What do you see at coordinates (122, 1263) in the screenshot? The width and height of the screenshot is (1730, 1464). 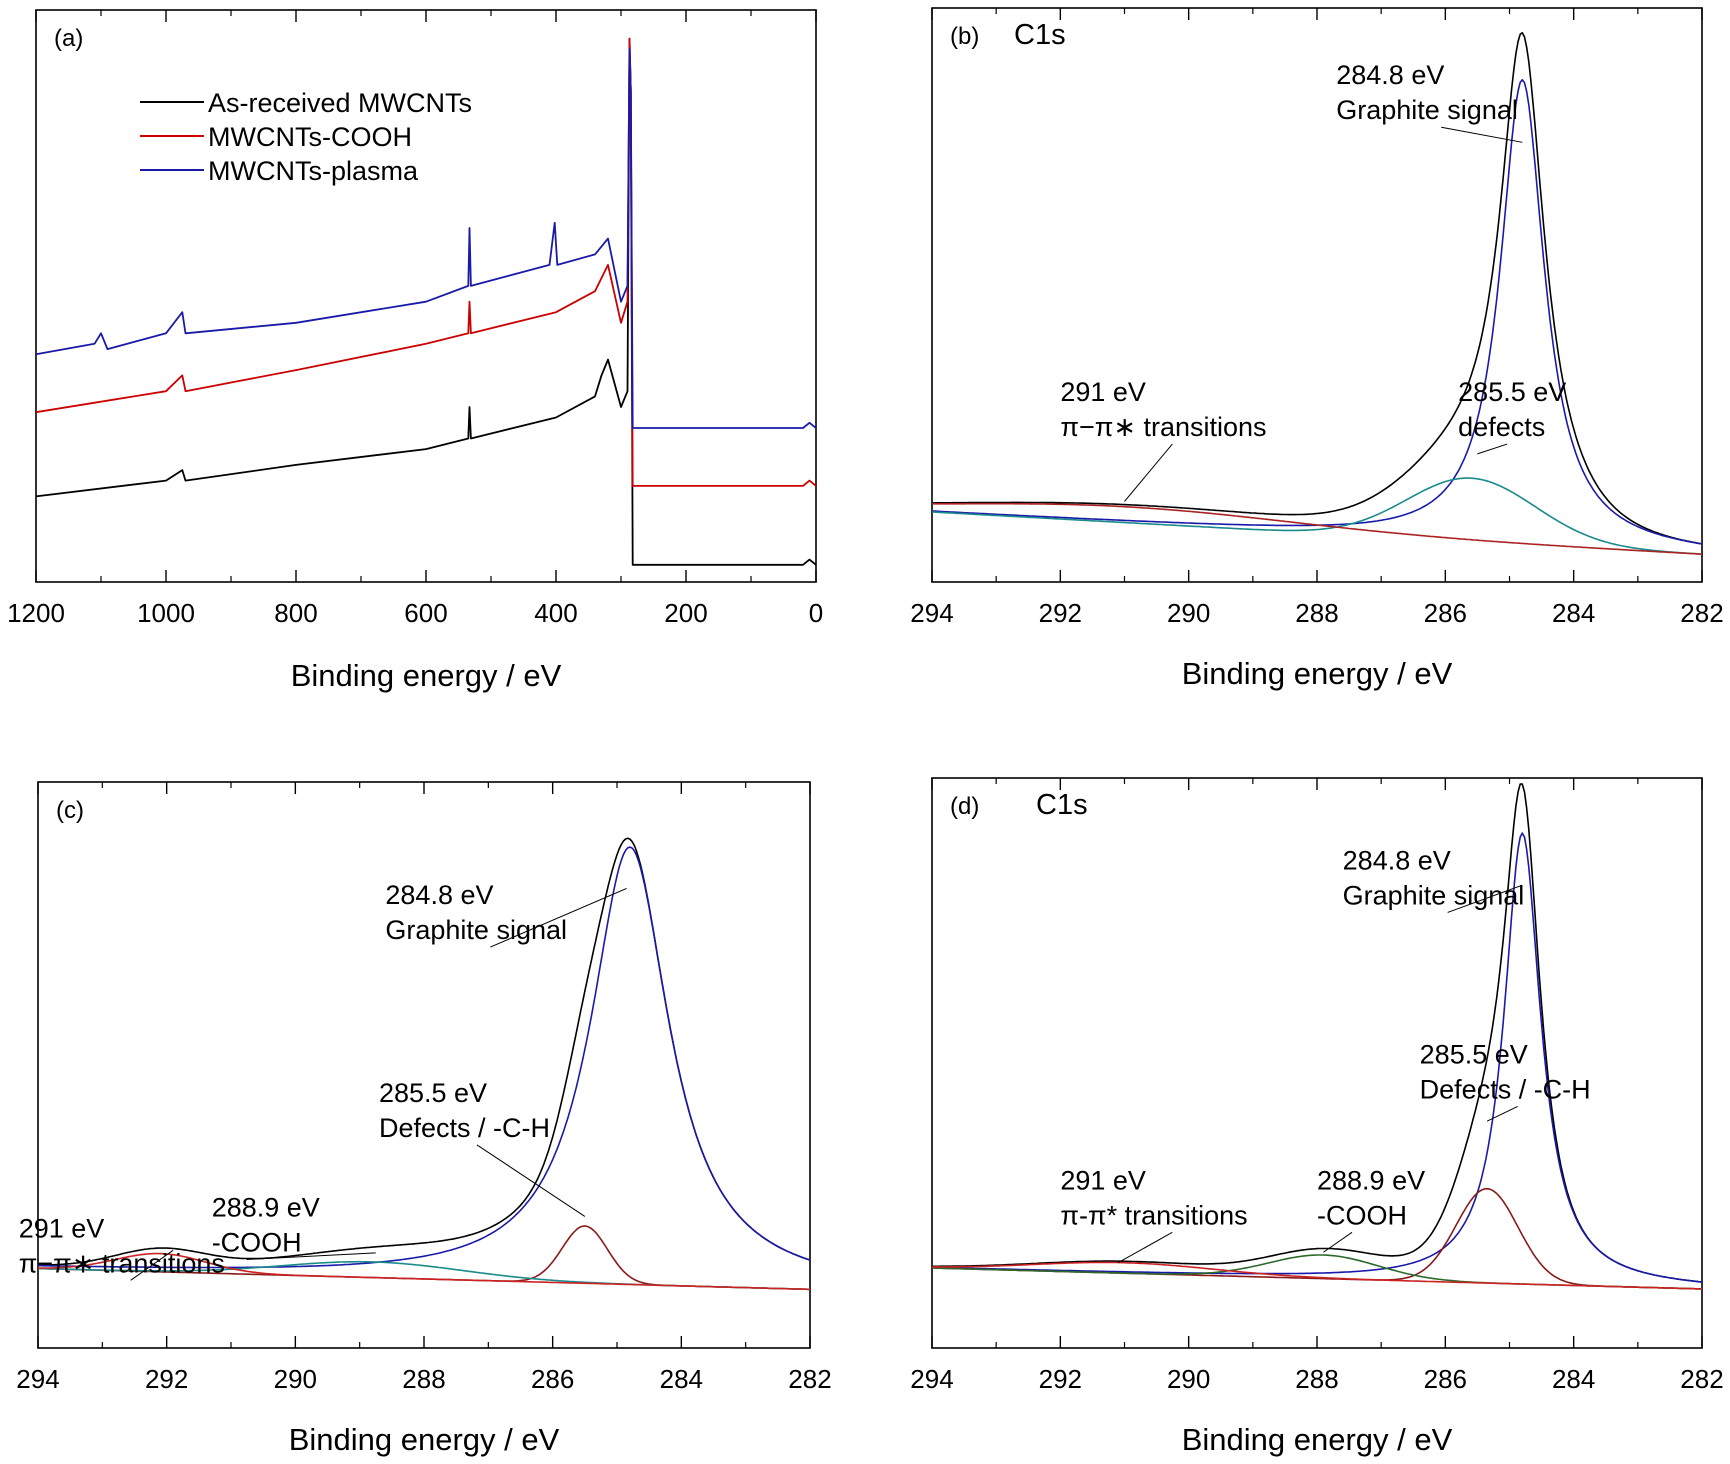 I see `annotation-text: π−π∗ transitions` at bounding box center [122, 1263].